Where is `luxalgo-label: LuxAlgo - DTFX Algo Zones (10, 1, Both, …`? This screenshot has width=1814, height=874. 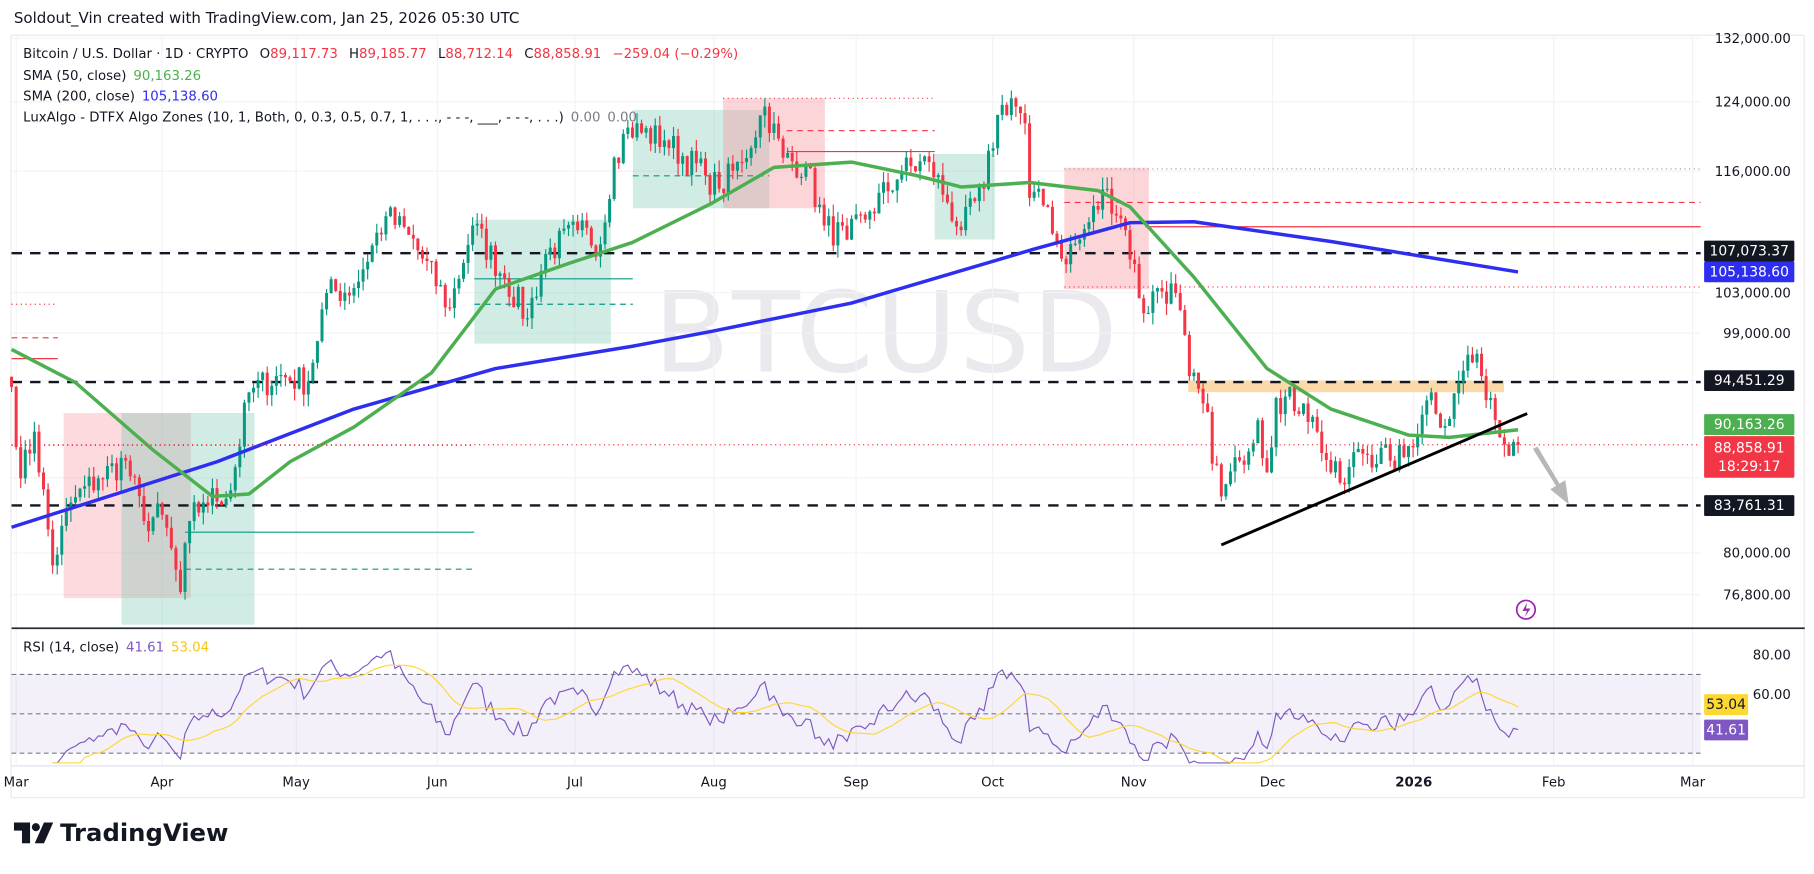
luxalgo-label: LuxAlgo - DTFX Algo Zones (10, 1, Both, … is located at coordinates (293, 116).